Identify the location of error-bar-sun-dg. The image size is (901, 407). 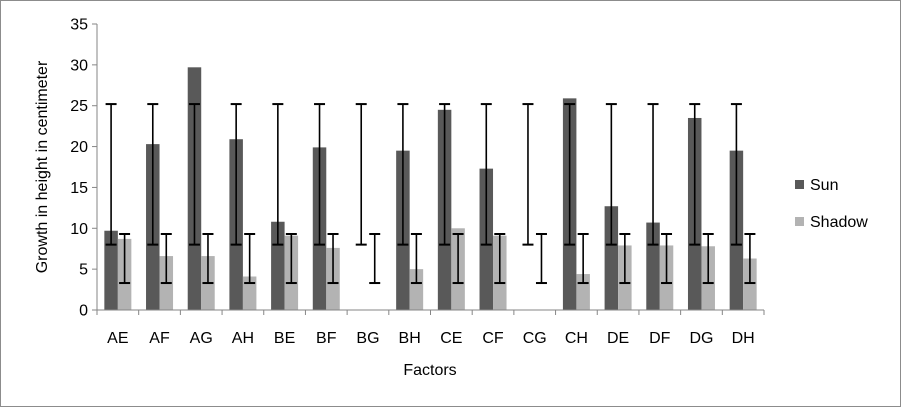
(695, 174).